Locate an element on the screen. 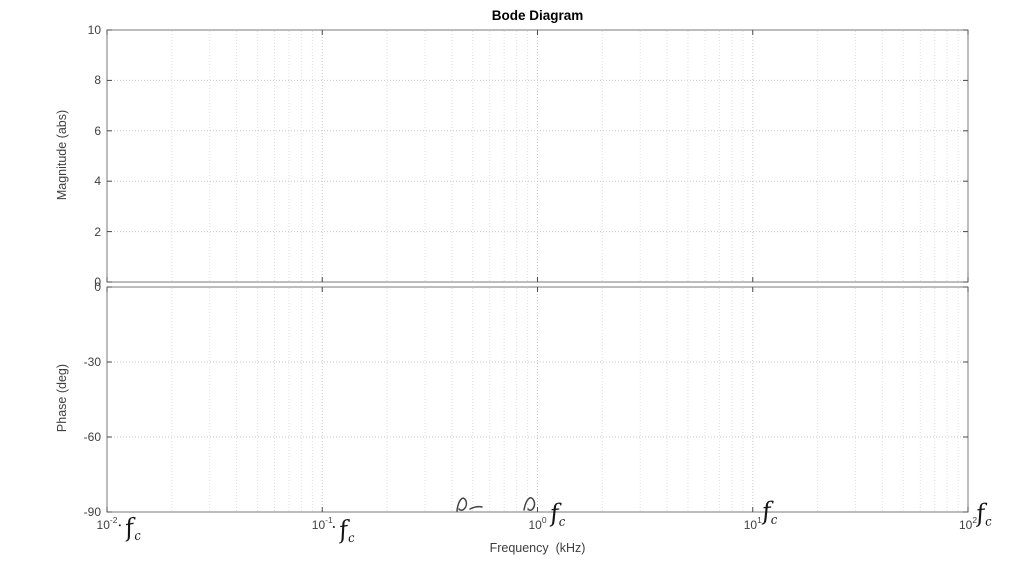 The height and width of the screenshot is (570, 1024). chart-title: Bode Diagram is located at coordinates (537, 15).